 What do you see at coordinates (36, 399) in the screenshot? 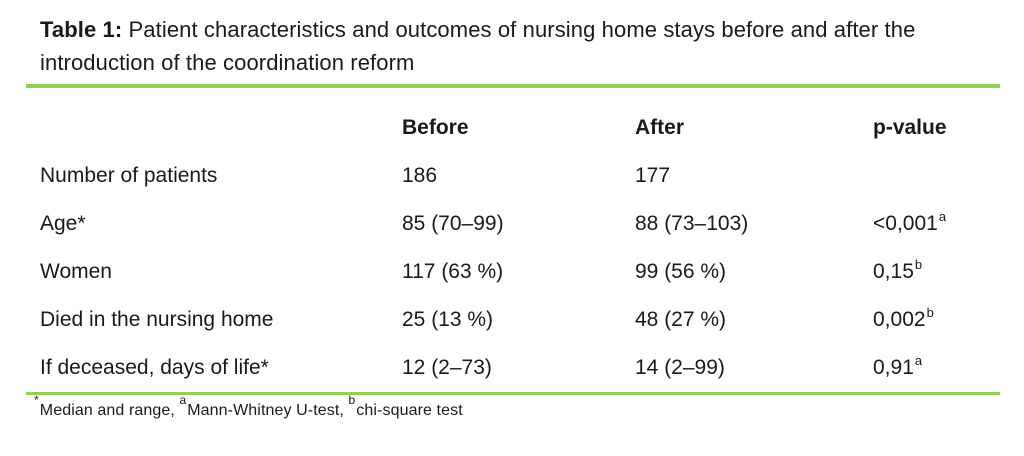
I see `footnote-marker-asterisk: *` at bounding box center [36, 399].